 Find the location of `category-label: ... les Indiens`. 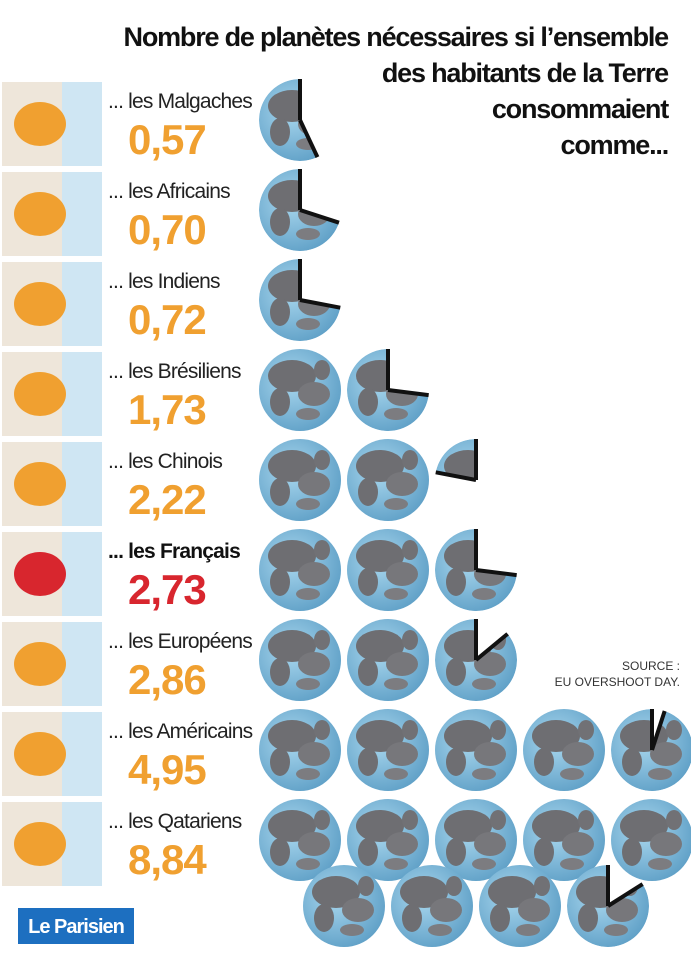

category-label: ... les Indiens is located at coordinates (164, 281).